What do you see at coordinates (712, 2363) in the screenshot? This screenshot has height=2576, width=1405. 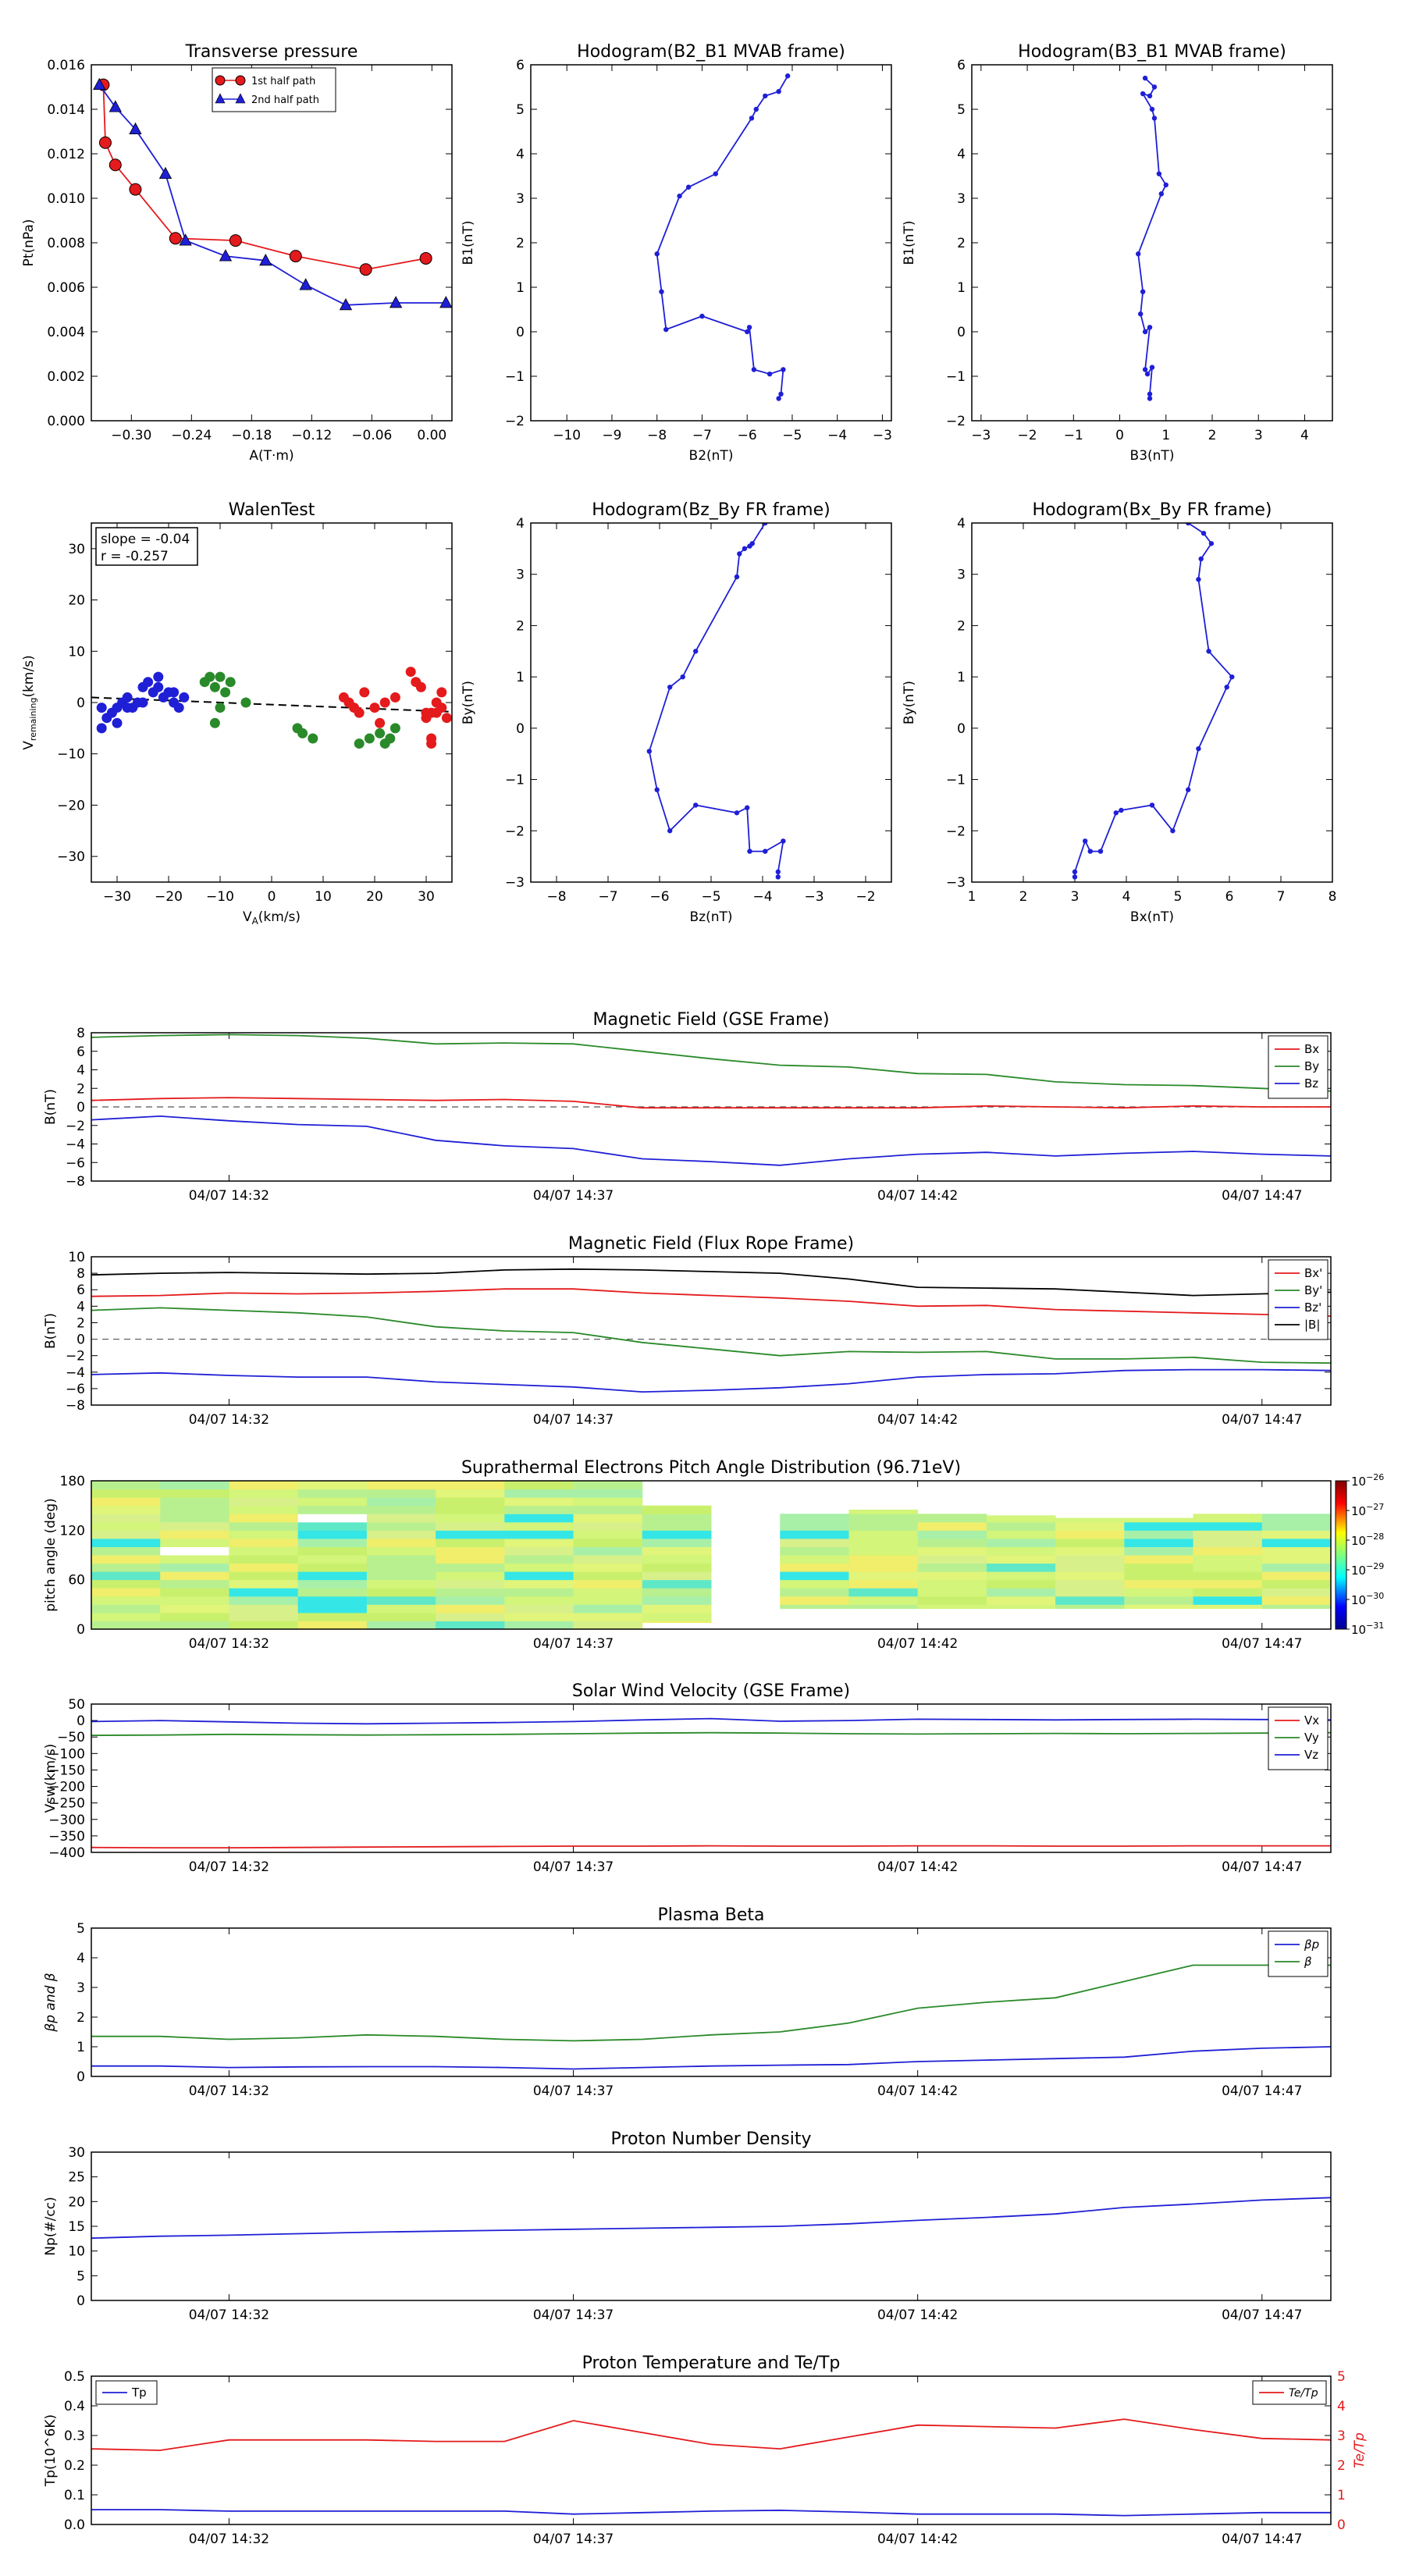 I see `chart-title: Proton Temperature and Te/Tp` at bounding box center [712, 2363].